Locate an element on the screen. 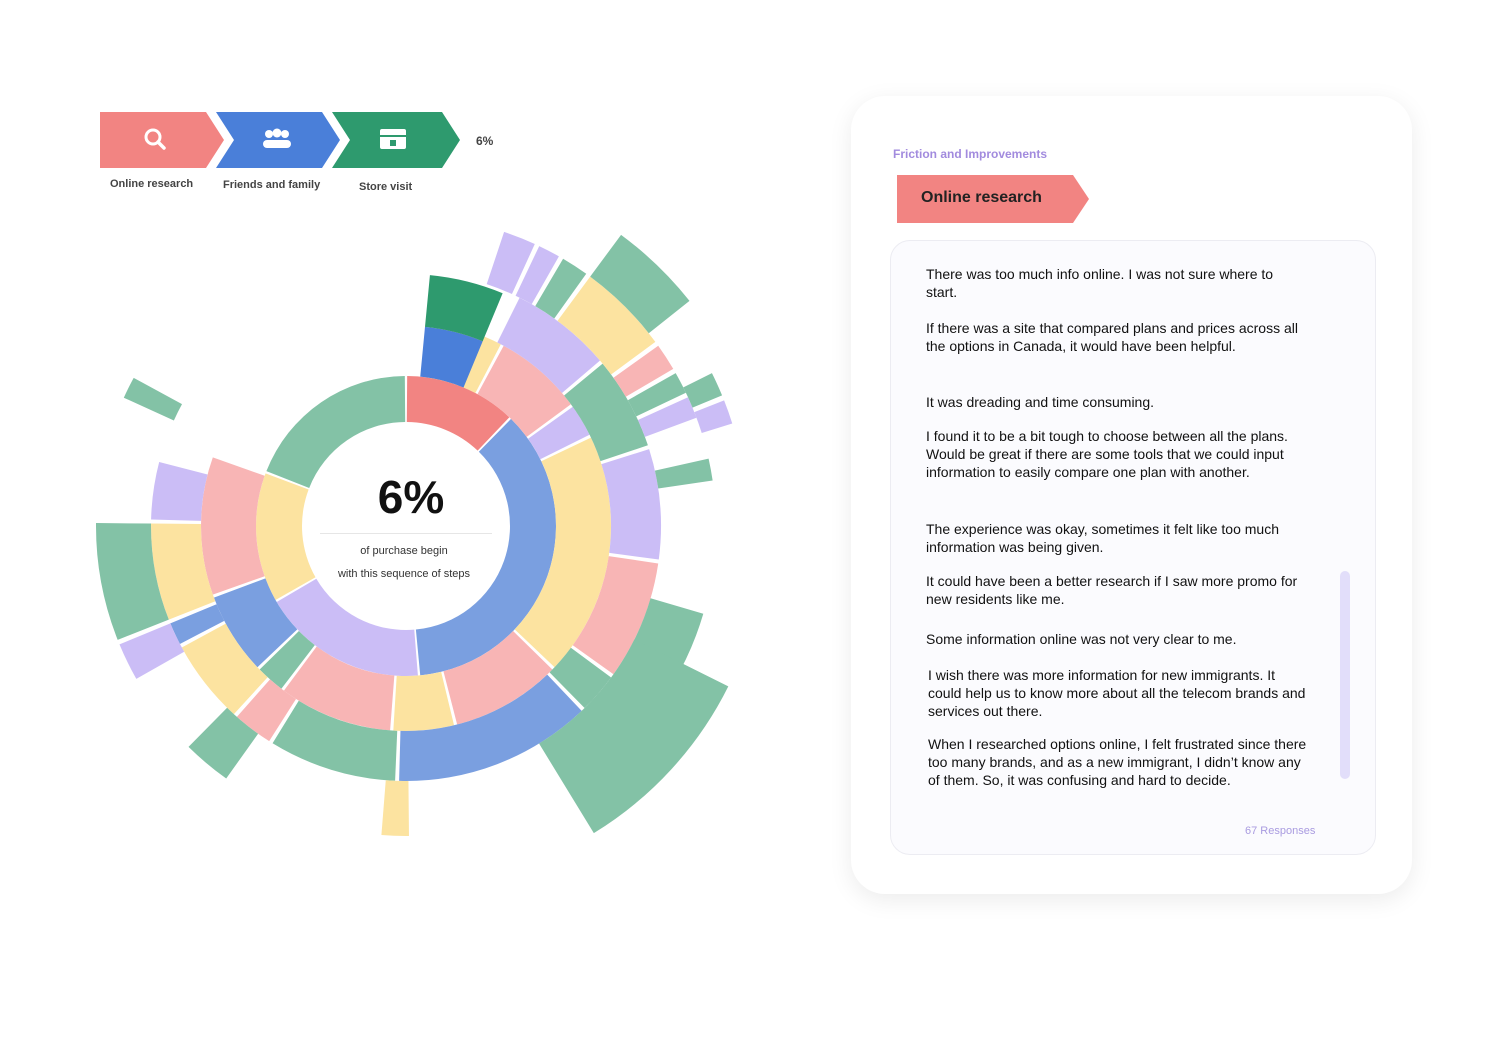  center-divider is located at coordinates (406, 533).